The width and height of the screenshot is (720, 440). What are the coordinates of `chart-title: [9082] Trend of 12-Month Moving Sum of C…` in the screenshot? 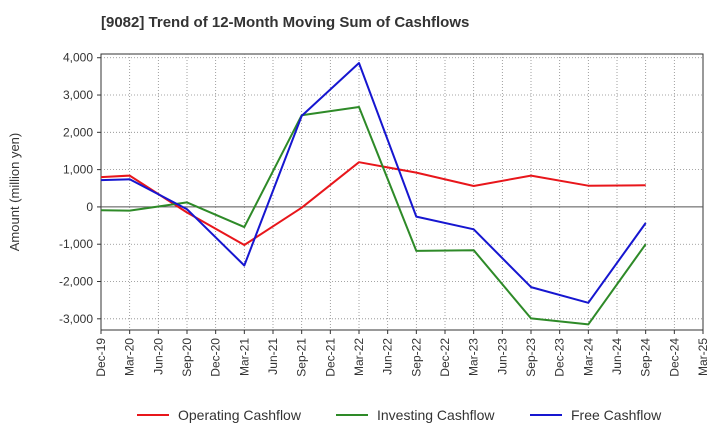 It's located at (285, 22).